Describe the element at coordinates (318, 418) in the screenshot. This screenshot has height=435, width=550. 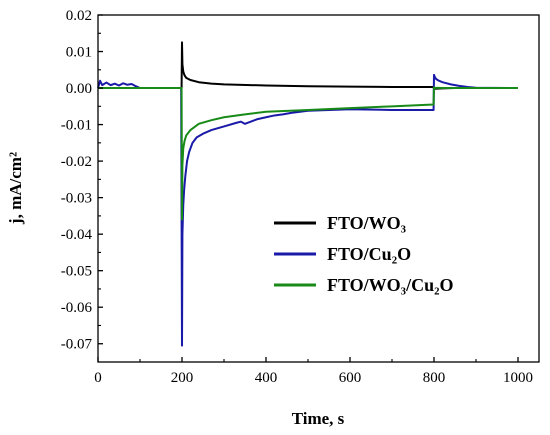
I see `x-axis-title: Time, s` at that location.